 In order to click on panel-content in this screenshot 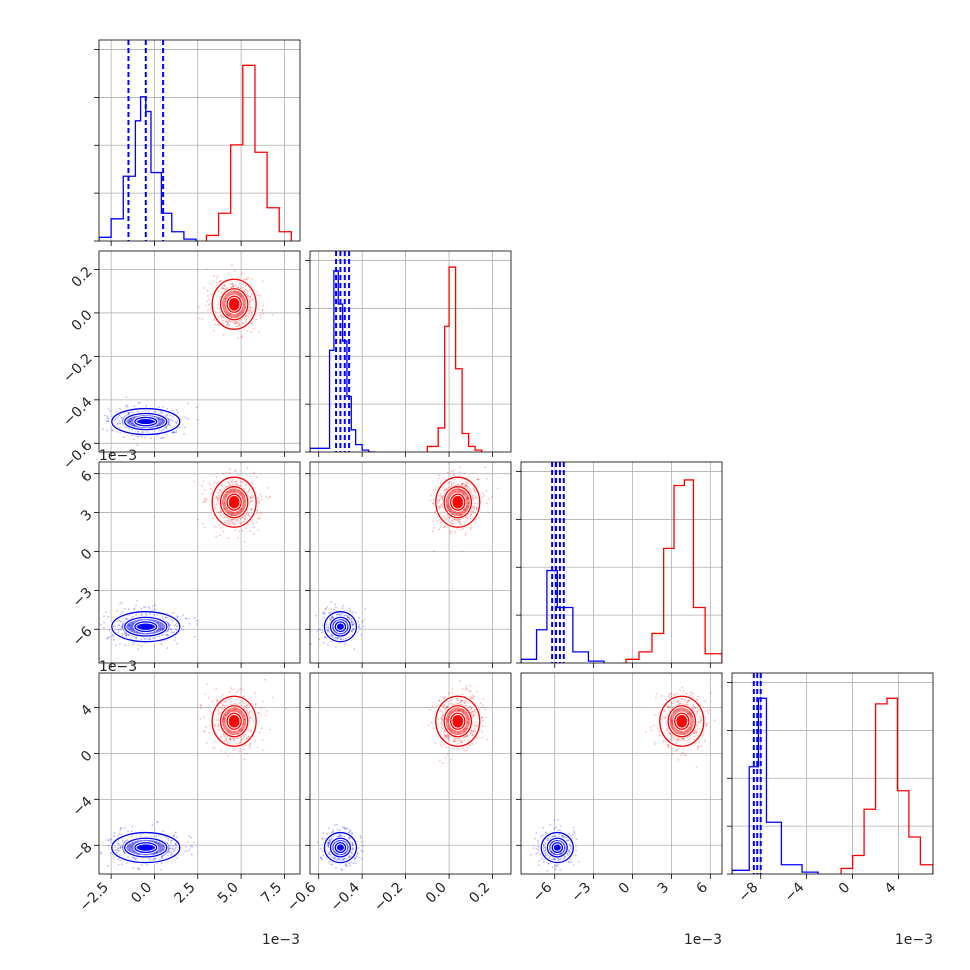, I will do `click(193, 776)`.